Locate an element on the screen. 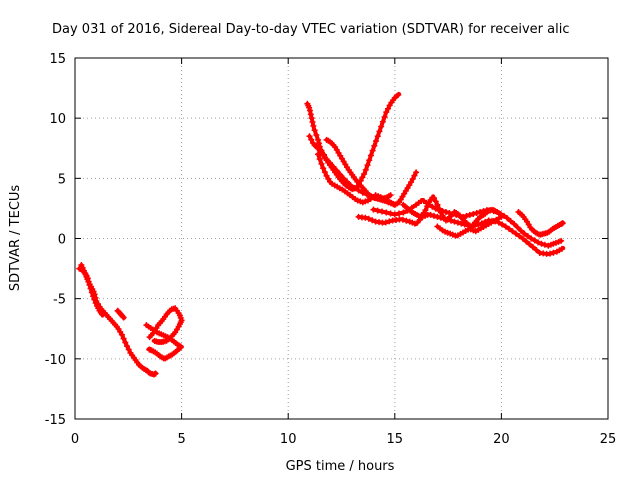  y-tick-label: 5 is located at coordinates (62, 179).